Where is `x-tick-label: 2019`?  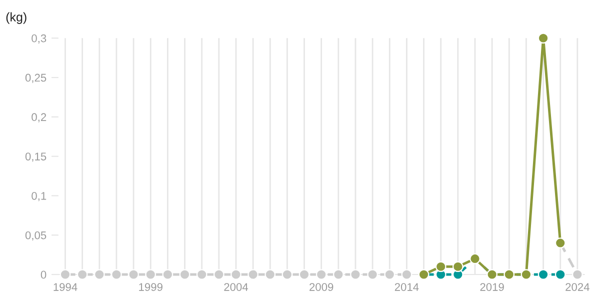
x-tick-label: 2019 is located at coordinates (492, 287).